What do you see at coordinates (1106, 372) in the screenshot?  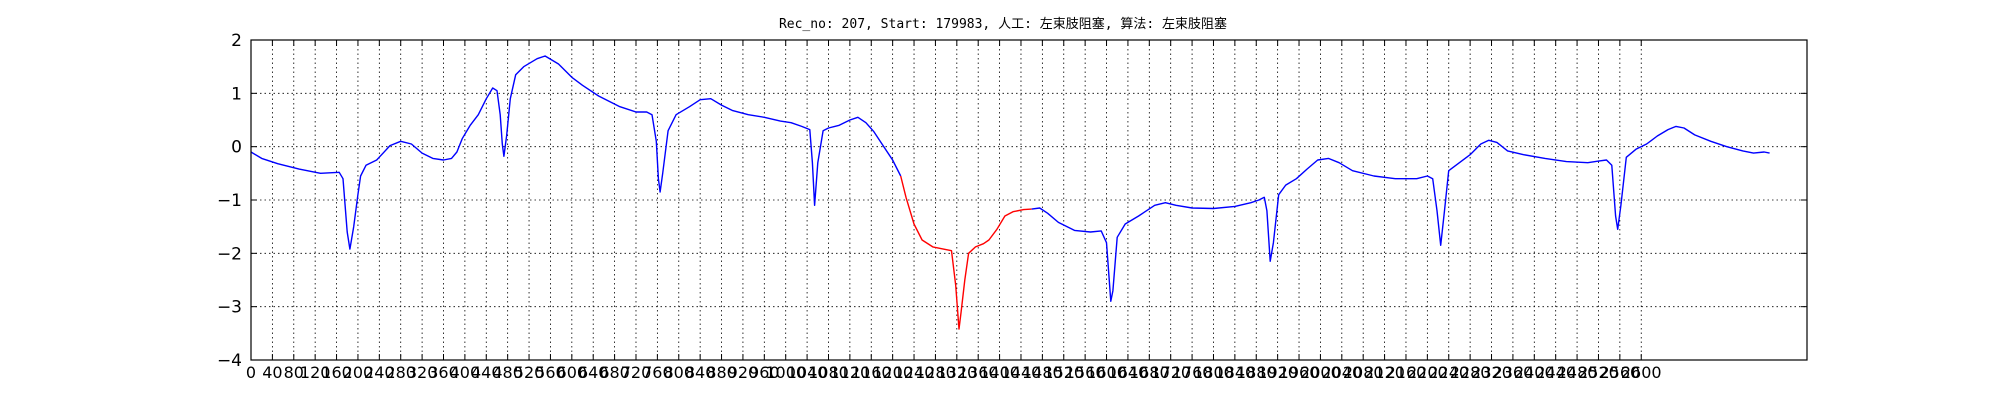 I see `x-tick-label: 1600` at bounding box center [1106, 372].